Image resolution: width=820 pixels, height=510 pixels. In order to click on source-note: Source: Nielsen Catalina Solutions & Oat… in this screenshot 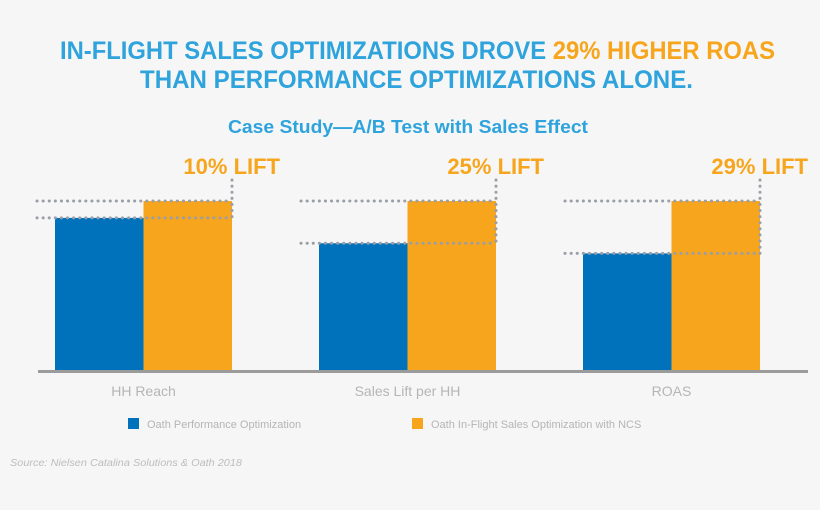, I will do `click(126, 463)`.